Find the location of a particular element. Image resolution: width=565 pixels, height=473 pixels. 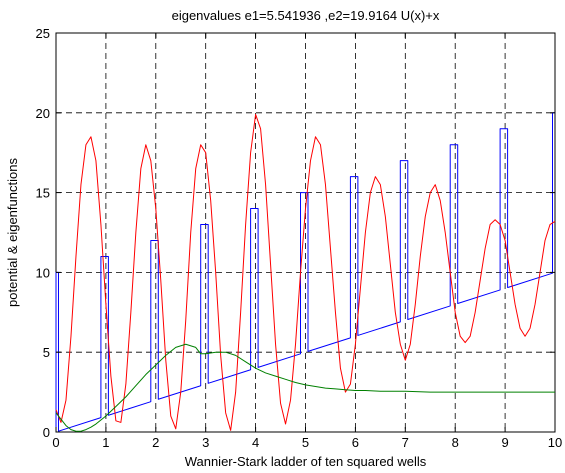

y-tick-label: 25 is located at coordinates (43, 33).